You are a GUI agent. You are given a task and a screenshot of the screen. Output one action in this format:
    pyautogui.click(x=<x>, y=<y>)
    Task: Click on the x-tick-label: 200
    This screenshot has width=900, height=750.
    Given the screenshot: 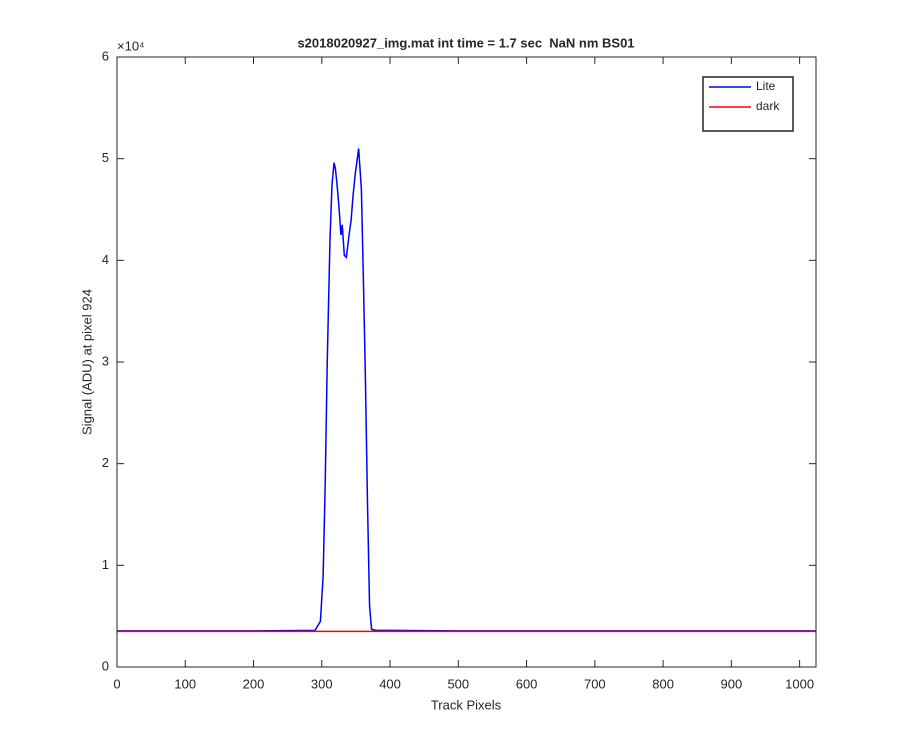 What is the action you would take?
    pyautogui.click(x=254, y=683)
    